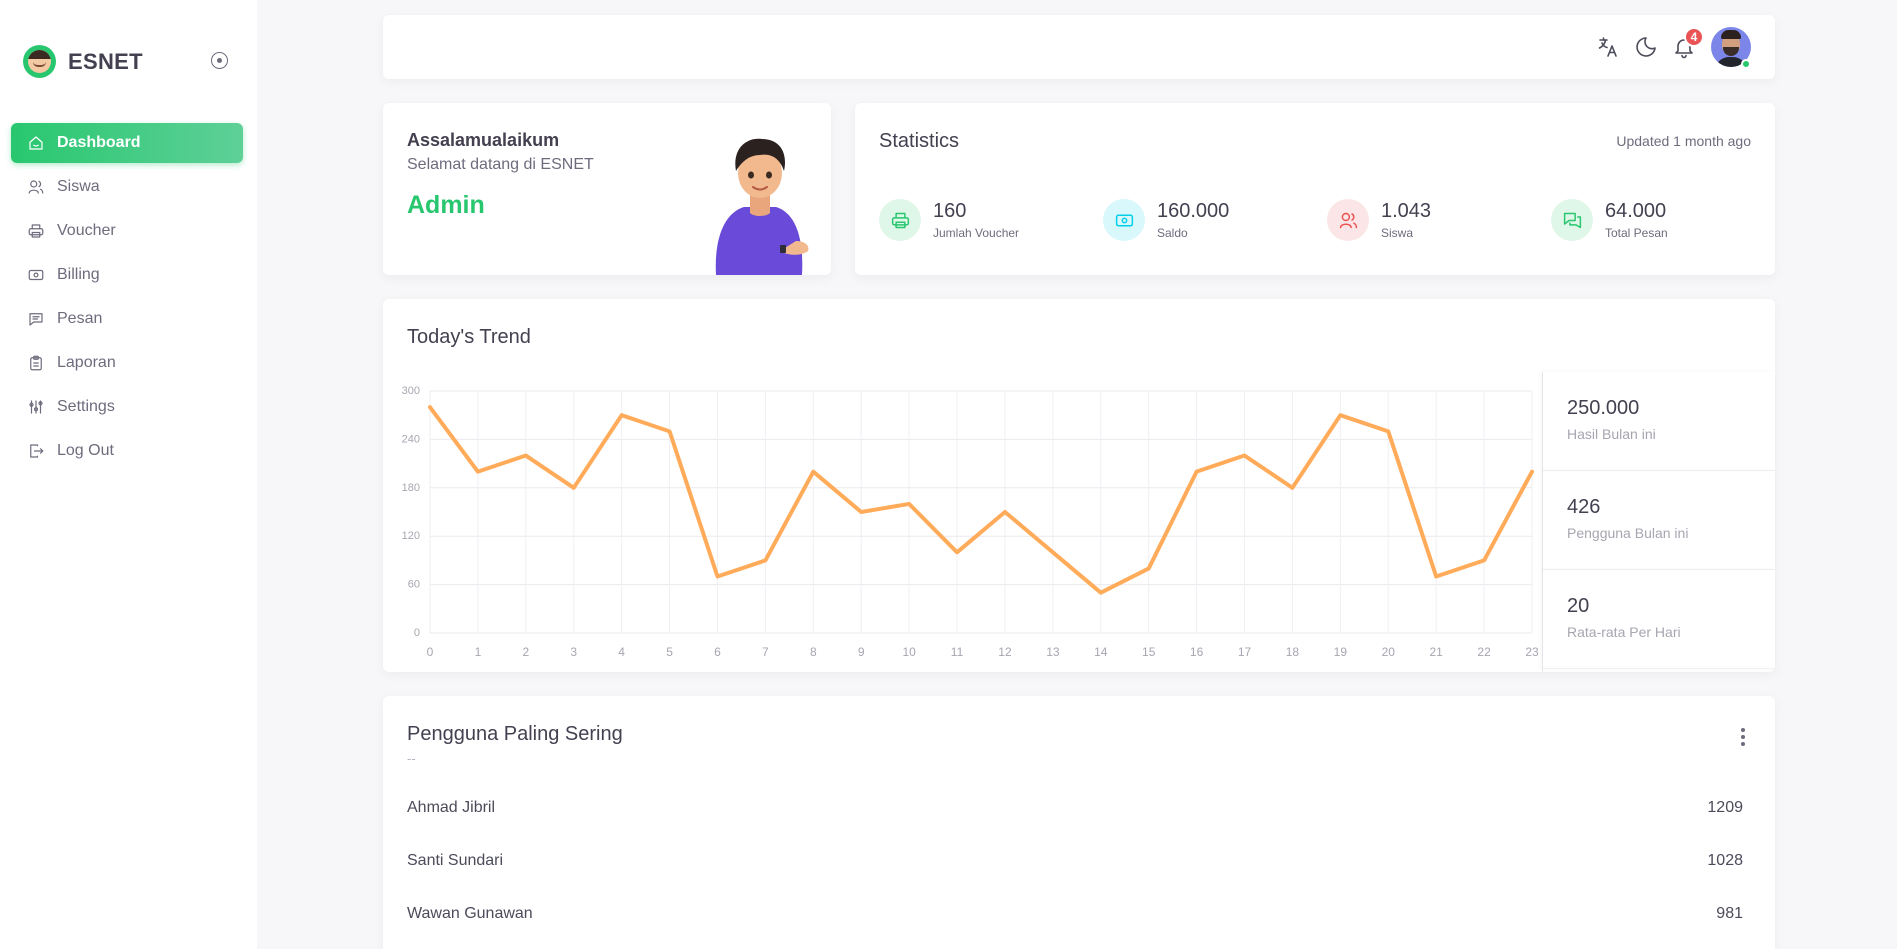 The image size is (1897, 949). Describe the element at coordinates (470, 913) in the screenshot. I see `user-name: Wawan Gunawan` at that location.